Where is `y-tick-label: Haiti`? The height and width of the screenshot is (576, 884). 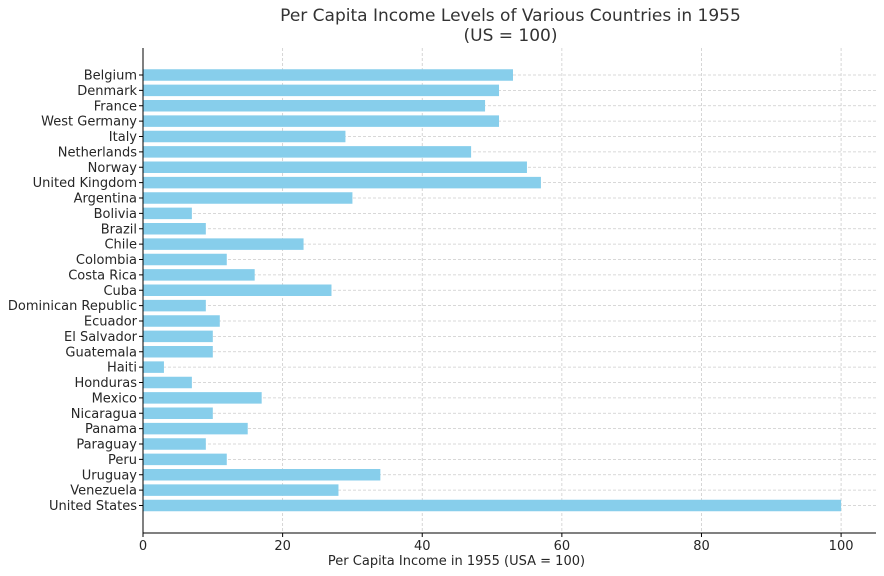
y-tick-label: Haiti is located at coordinates (122, 368).